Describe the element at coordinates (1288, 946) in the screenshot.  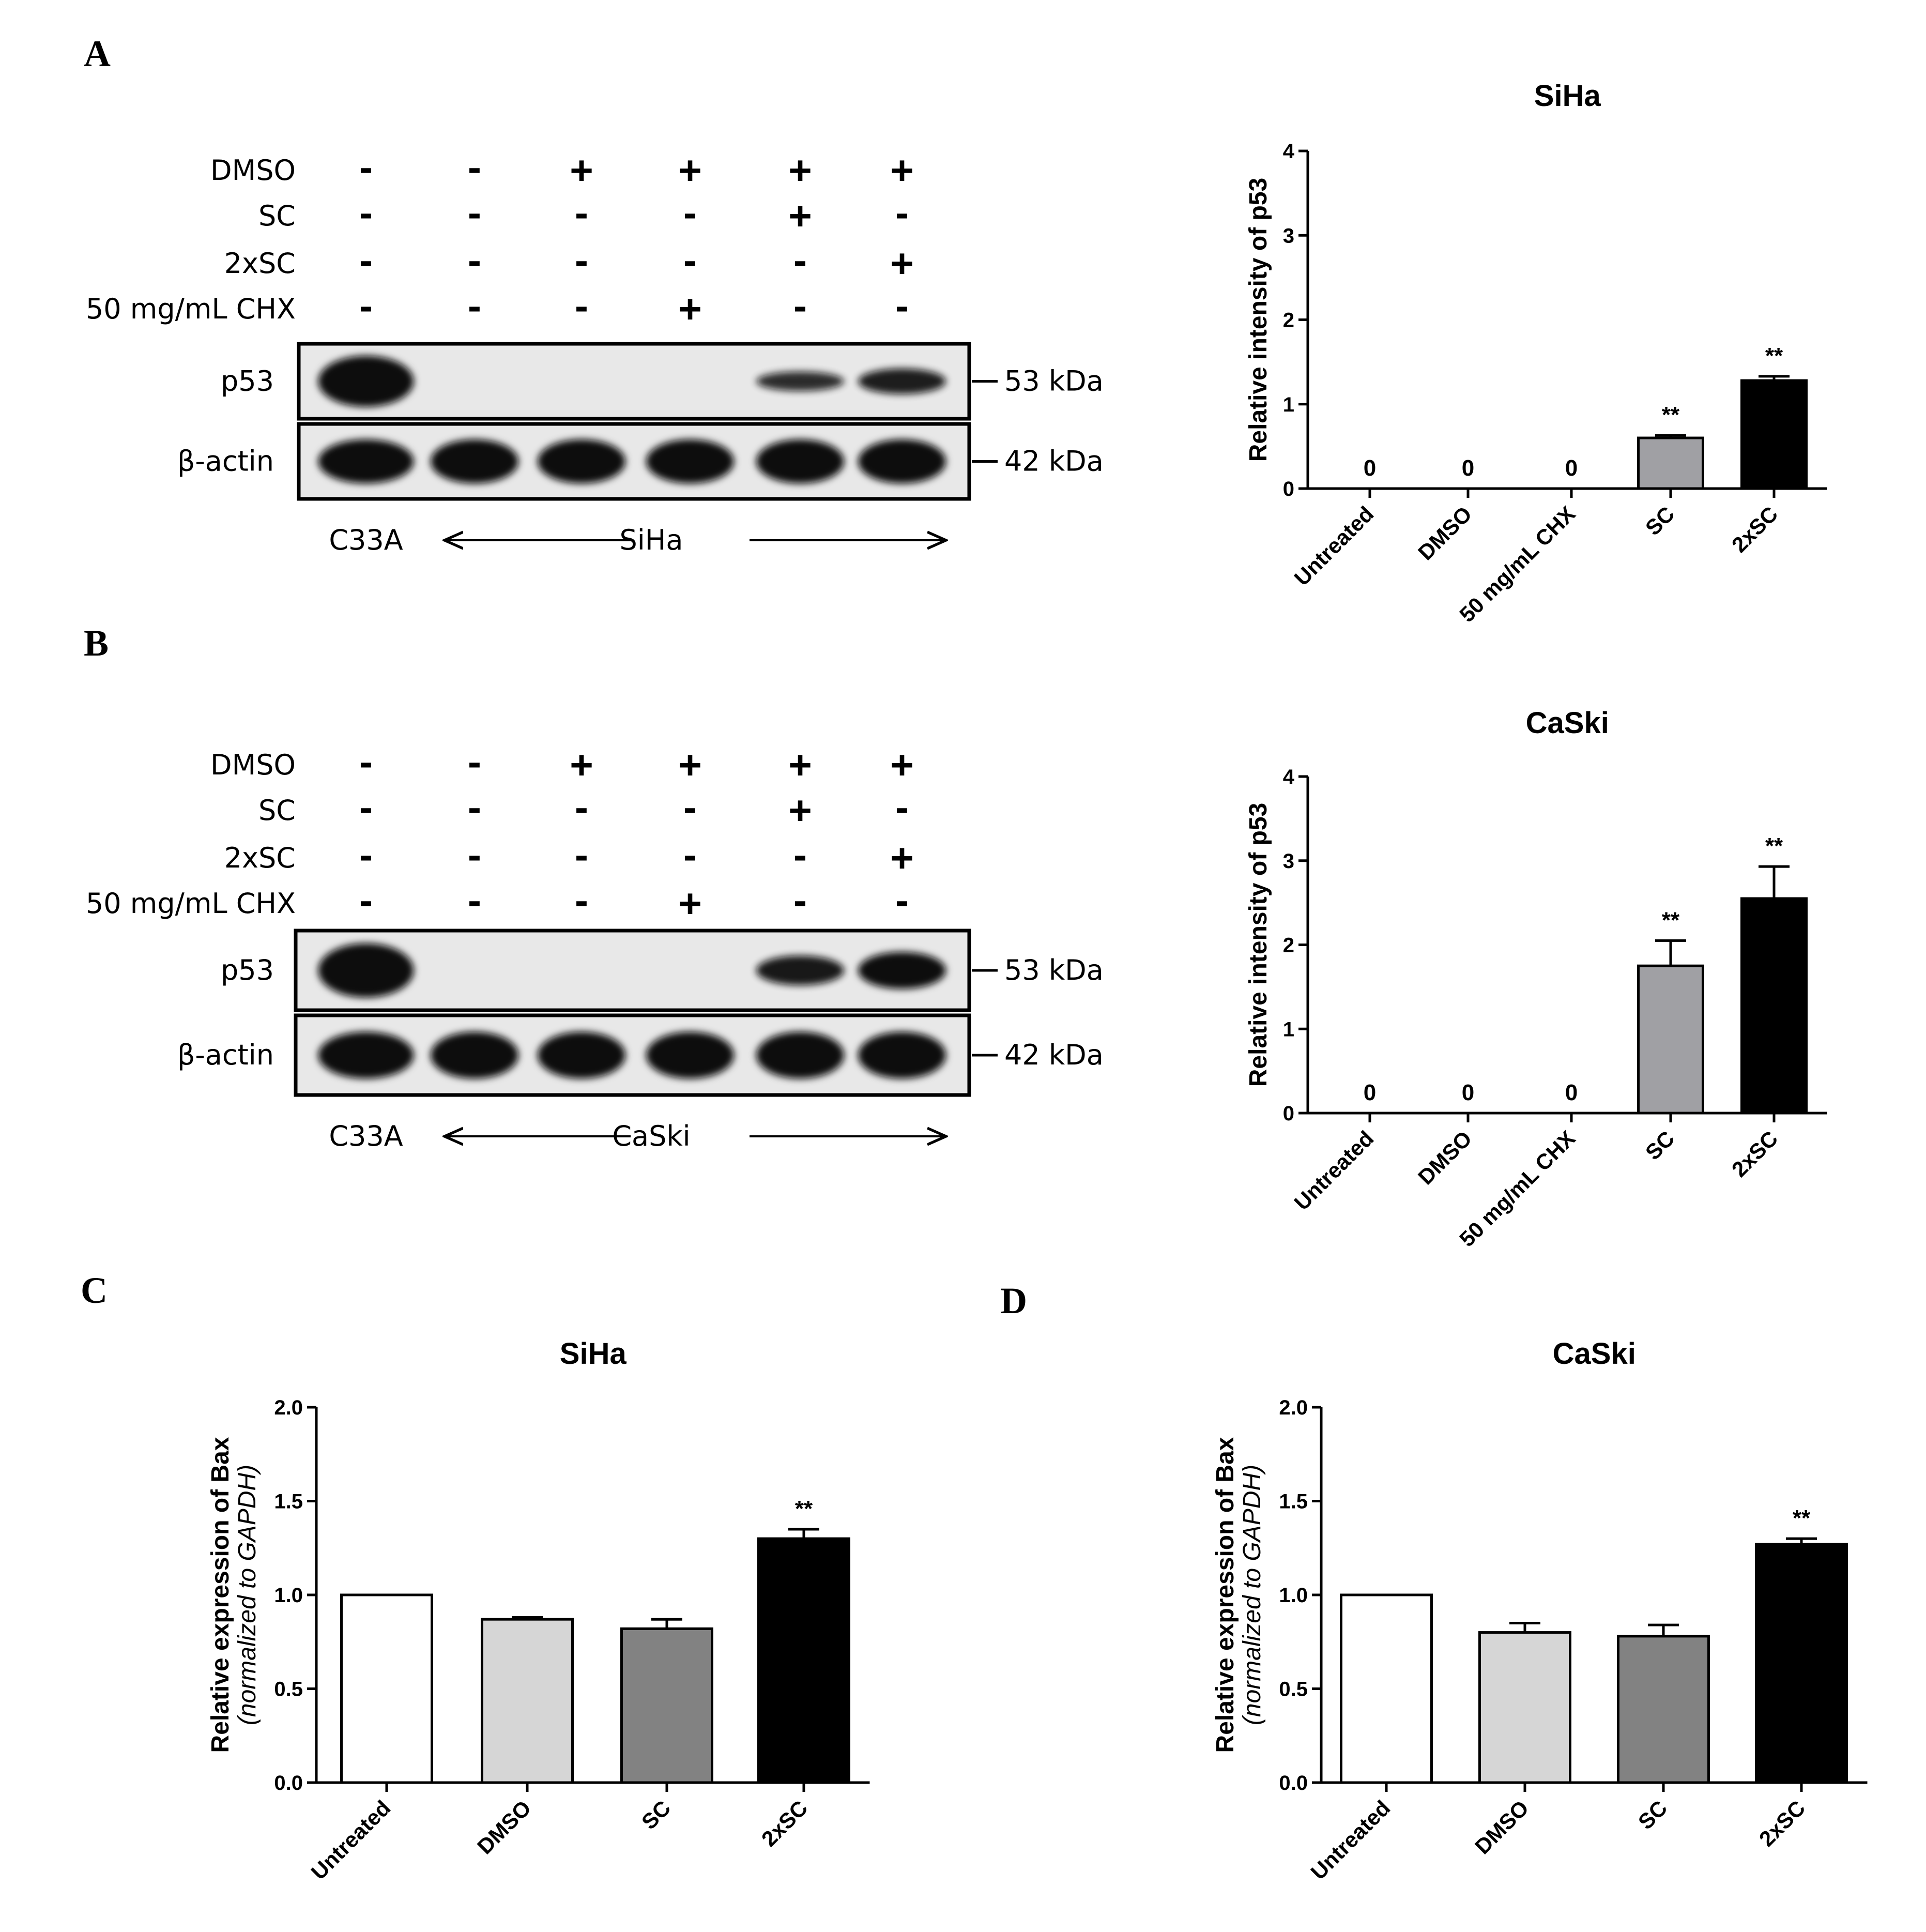
I see `y-tick-label: 2` at that location.